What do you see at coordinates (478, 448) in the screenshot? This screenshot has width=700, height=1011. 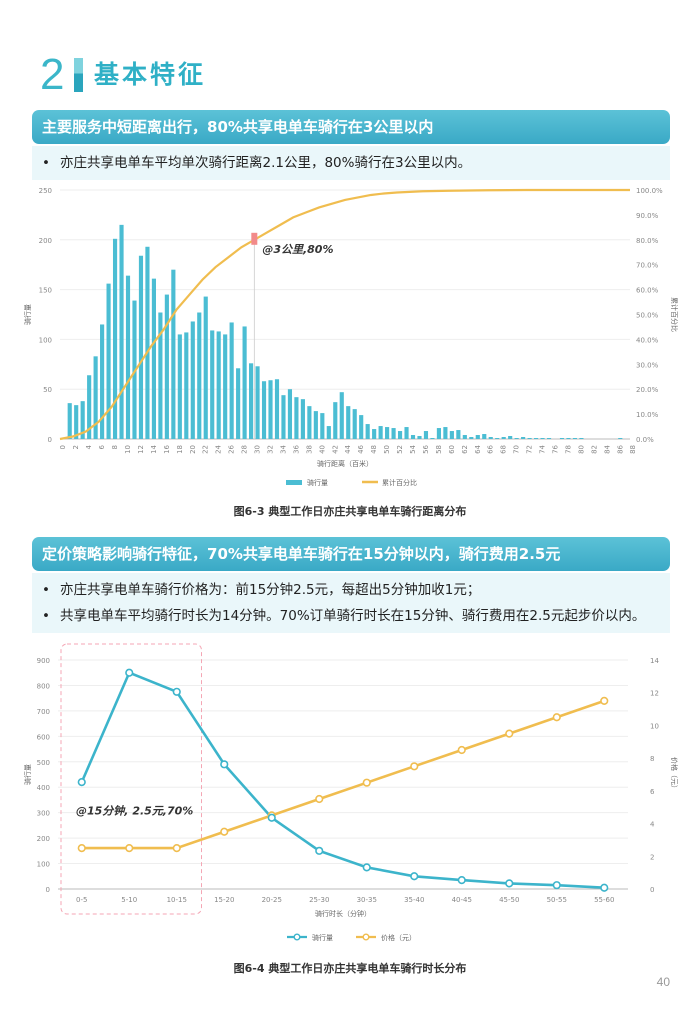 I see `x-tick-label: 64` at bounding box center [478, 448].